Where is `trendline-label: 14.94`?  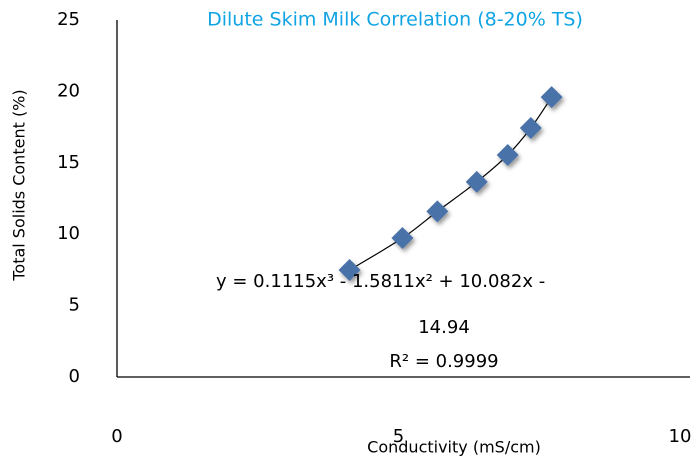
trendline-label: 14.94 is located at coordinates (444, 327).